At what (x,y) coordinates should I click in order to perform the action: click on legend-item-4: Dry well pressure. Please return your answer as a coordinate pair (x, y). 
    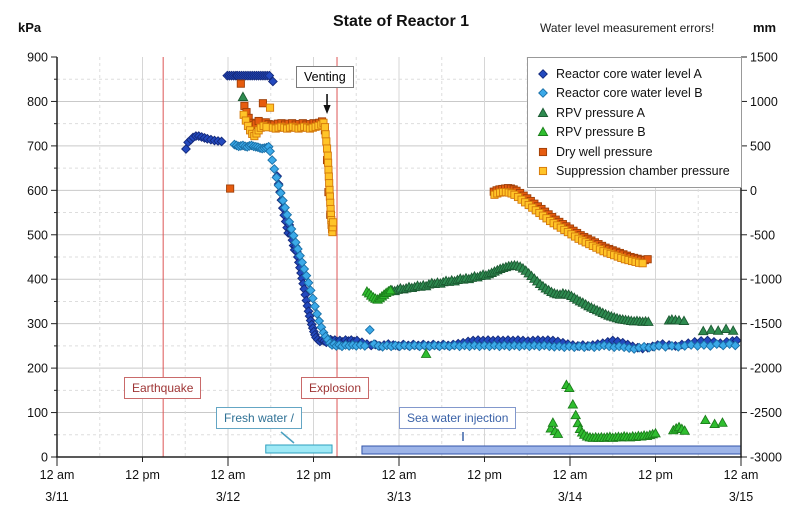
    Looking at the image, I should click on (637, 152).